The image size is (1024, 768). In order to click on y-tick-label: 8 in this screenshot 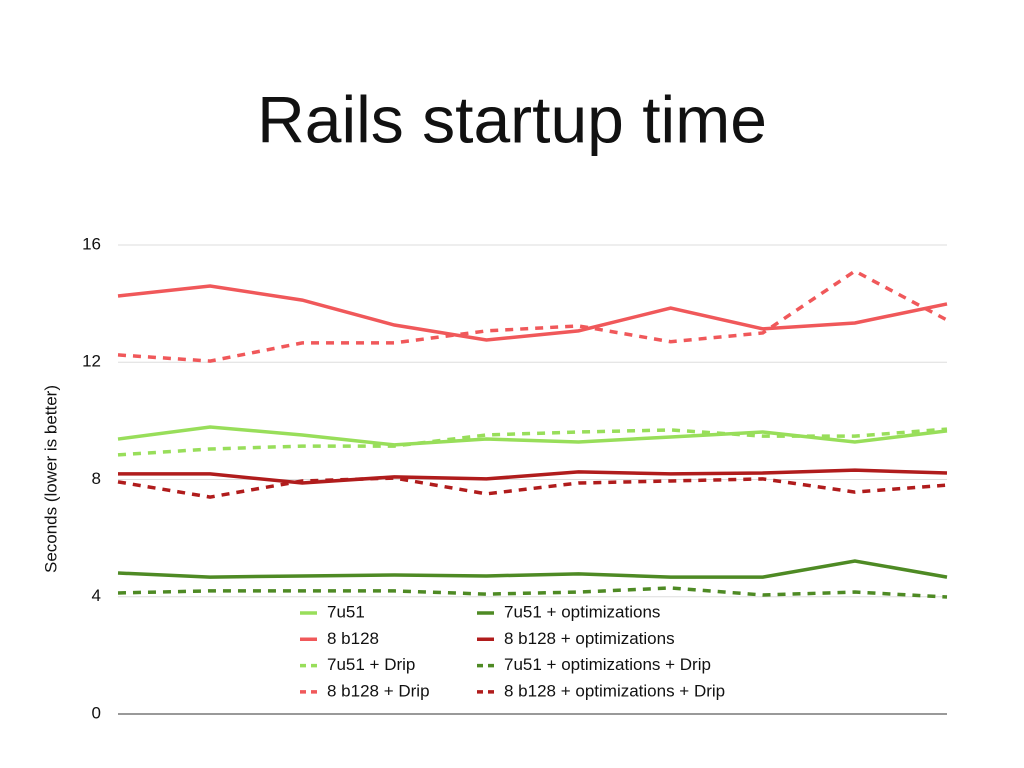, I will do `click(96, 478)`.